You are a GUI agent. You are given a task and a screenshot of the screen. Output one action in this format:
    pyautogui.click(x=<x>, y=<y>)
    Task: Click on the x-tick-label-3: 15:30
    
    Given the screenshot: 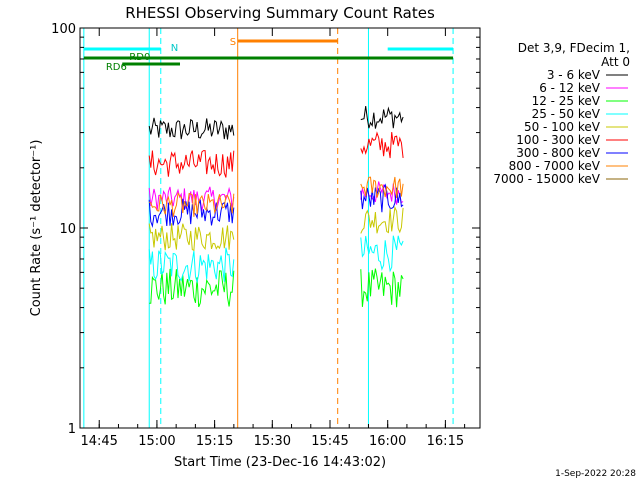 What is the action you would take?
    pyautogui.click(x=272, y=441)
    